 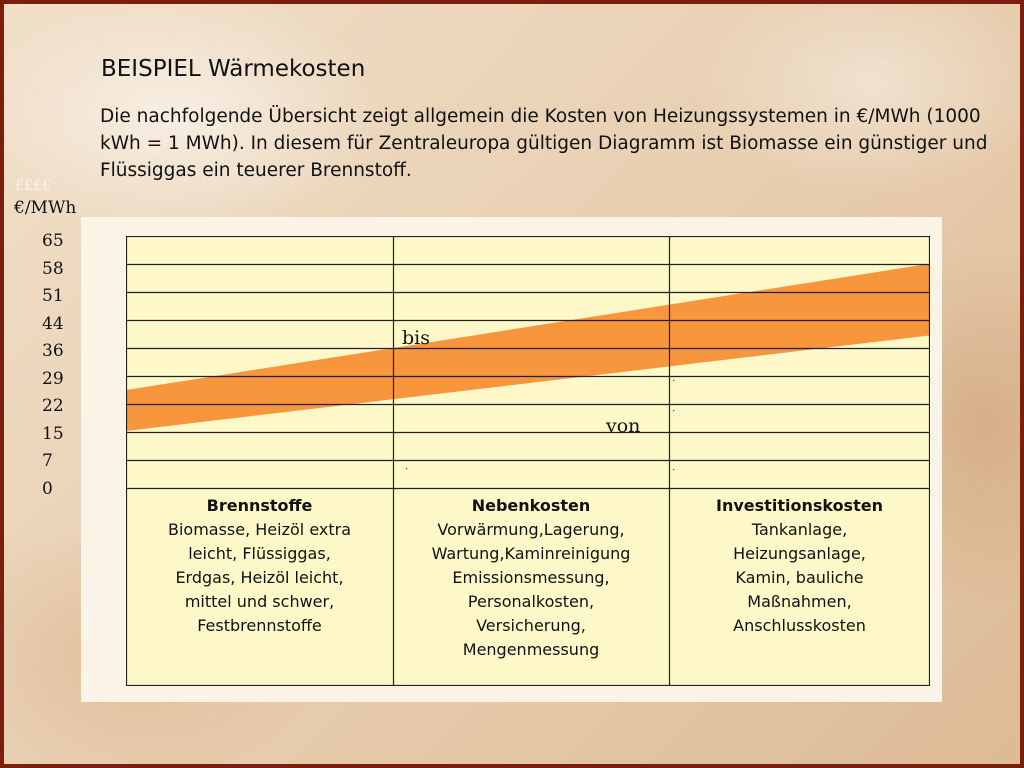 I want to click on y-tick-label: 7, so click(x=47, y=461).